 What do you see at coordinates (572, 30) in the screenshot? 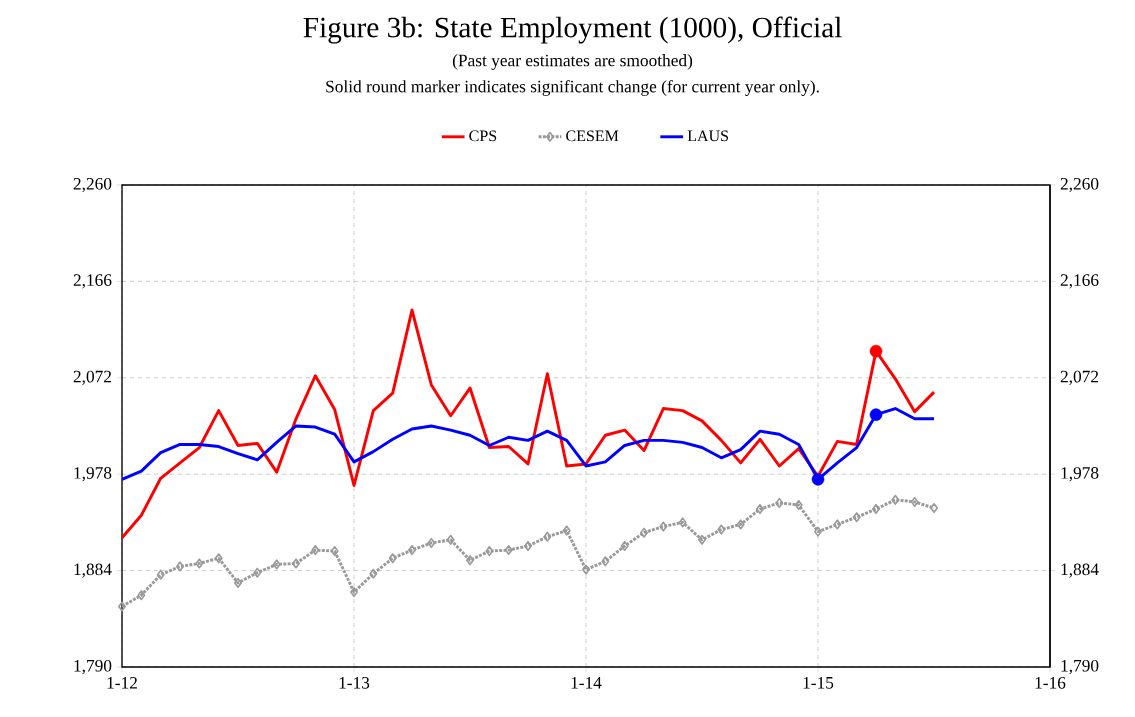
I see `chart-title: Figure 3b: State Employment (1000), Official` at bounding box center [572, 30].